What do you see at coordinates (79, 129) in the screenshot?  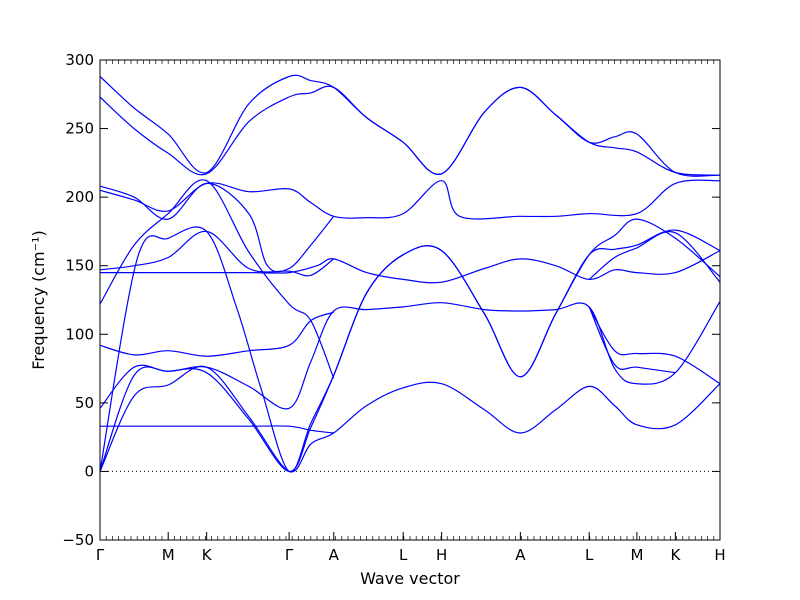 I see `y-tick-label: 250` at bounding box center [79, 129].